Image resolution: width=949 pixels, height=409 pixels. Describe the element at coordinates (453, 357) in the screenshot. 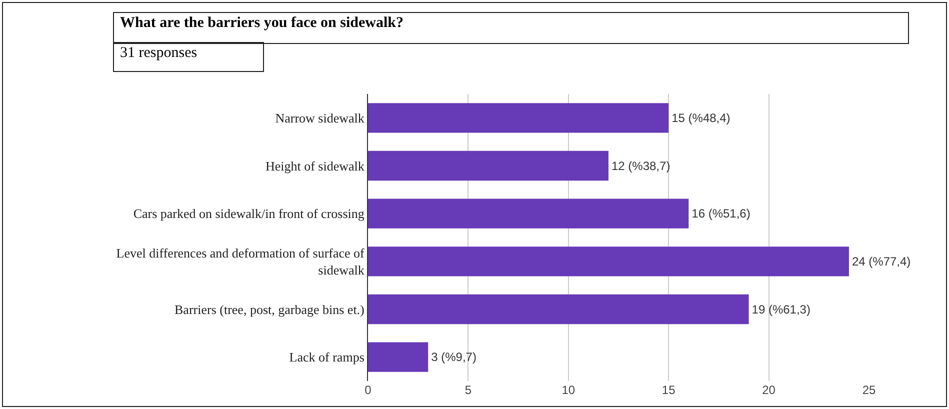

I see `data-label: 3 (%9,7)` at that location.